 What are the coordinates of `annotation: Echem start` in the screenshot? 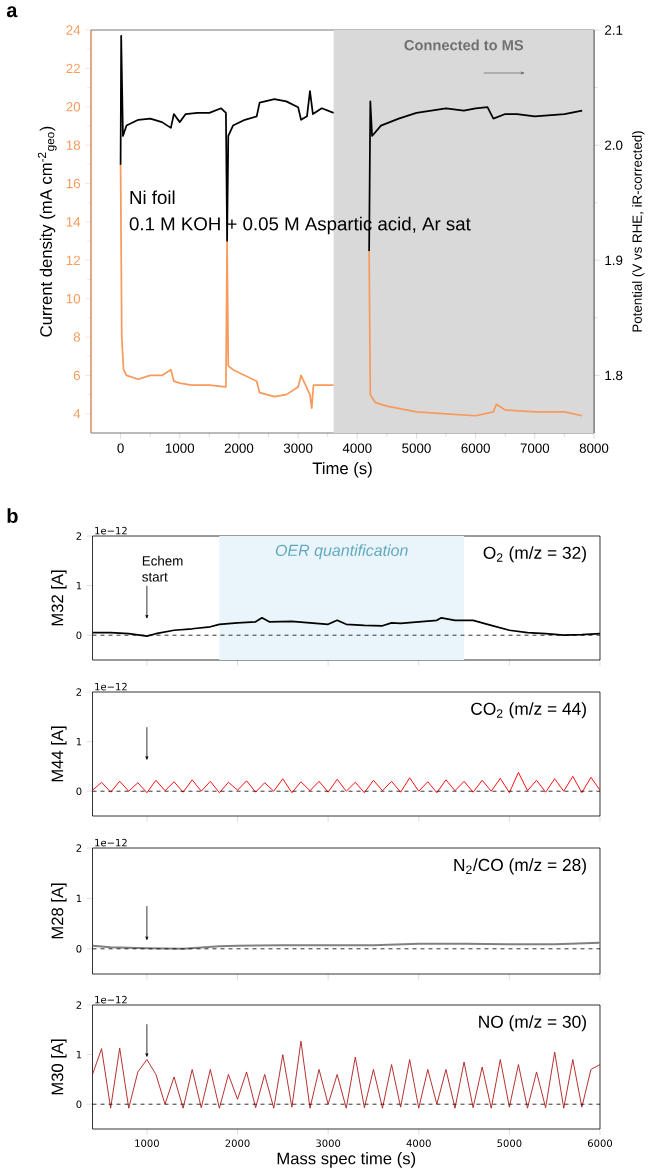 It's located at (162, 568).